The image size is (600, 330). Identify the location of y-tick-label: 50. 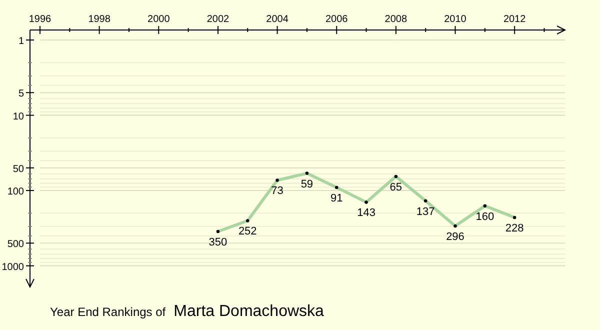
(18, 169).